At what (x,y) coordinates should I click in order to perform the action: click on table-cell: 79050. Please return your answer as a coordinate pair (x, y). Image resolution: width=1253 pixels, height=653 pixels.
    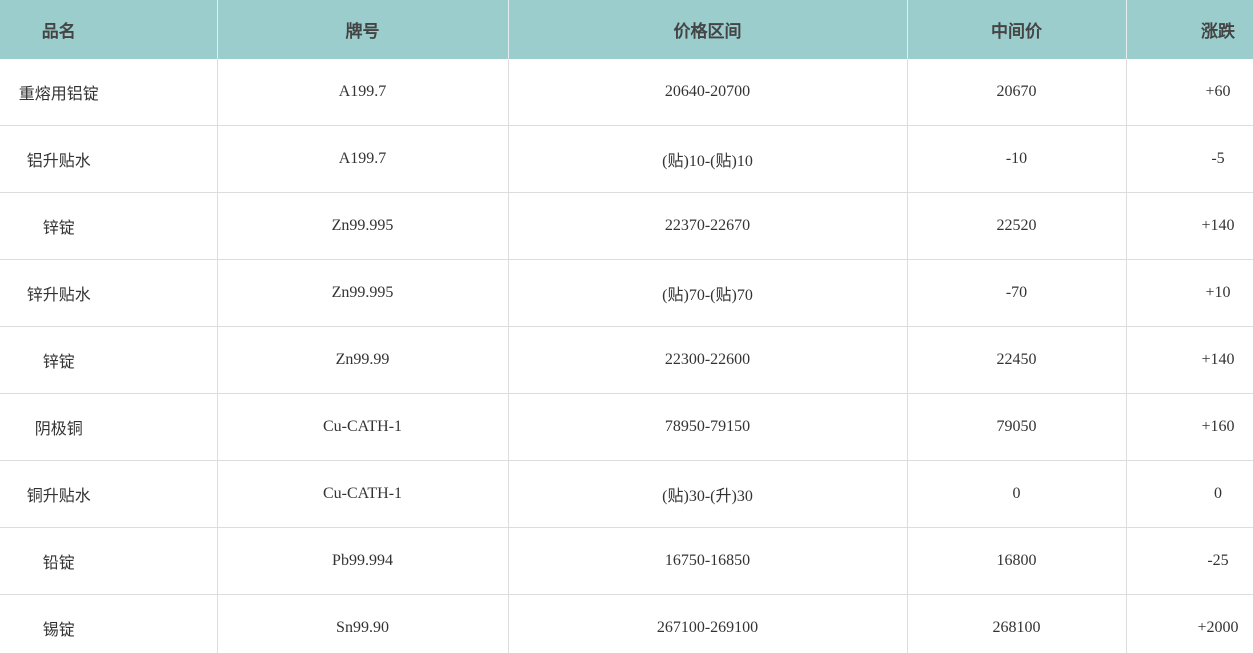
    Looking at the image, I should click on (1017, 427).